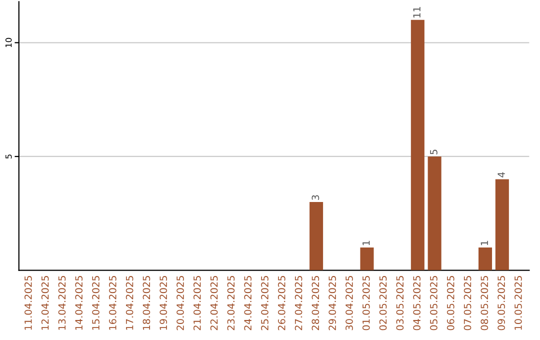 The height and width of the screenshot is (340, 540). What do you see at coordinates (112, 303) in the screenshot?
I see `x-tick-label: 16.04.2025` at bounding box center [112, 303].